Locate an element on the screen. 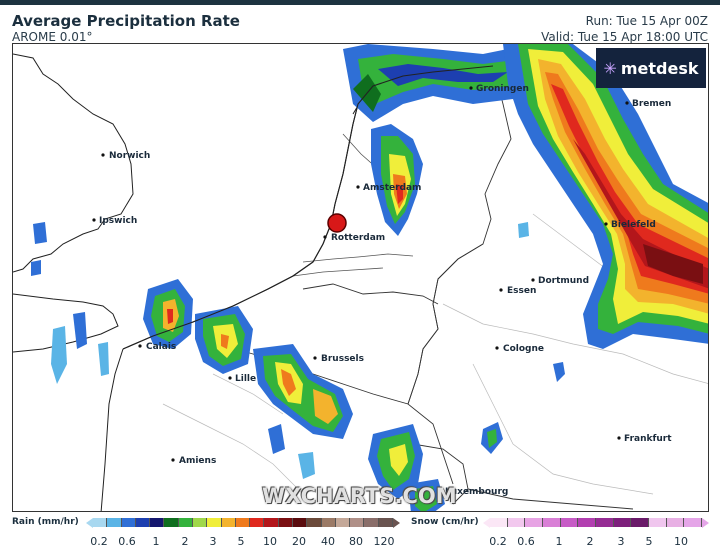 The height and width of the screenshot is (555, 720). city-brussels: Brussels is located at coordinates (338, 359).